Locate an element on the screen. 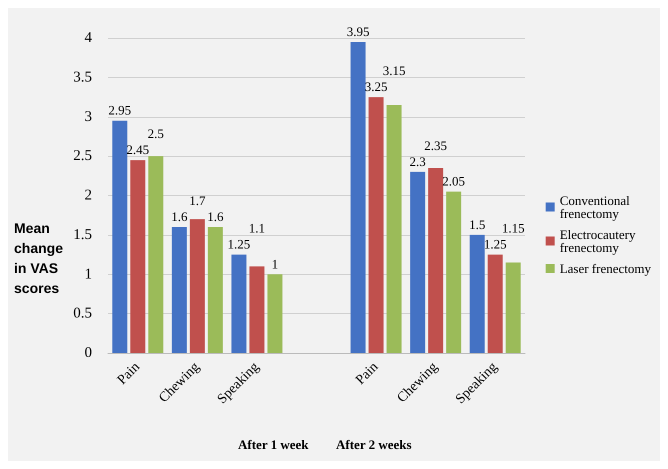 This screenshot has height=469, width=668. text: After 1 week is located at coordinates (274, 444).